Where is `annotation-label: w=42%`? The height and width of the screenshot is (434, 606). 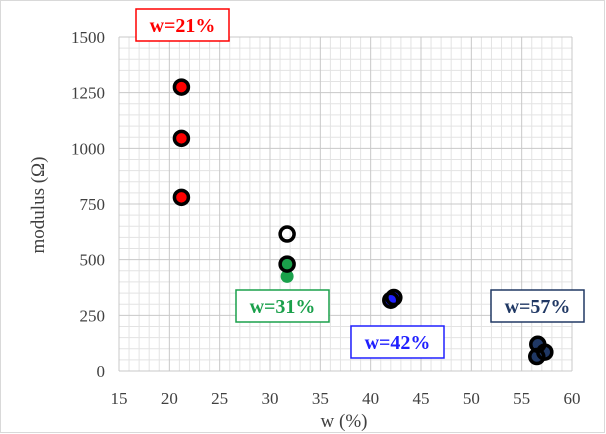 annotation-label: w=42% is located at coordinates (398, 343).